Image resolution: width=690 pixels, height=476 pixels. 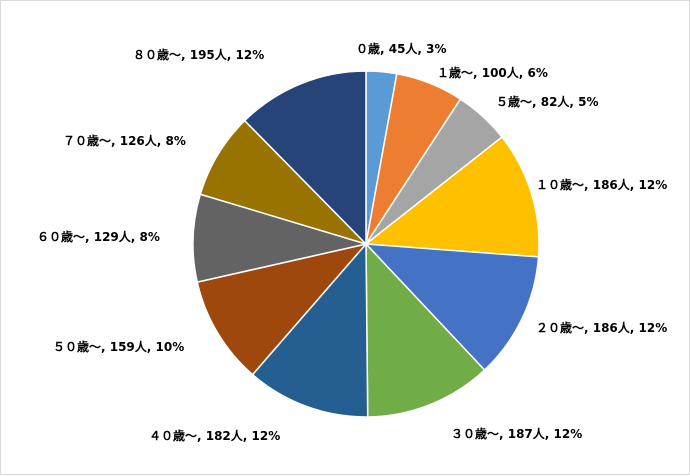 What do you see at coordinates (124, 140) in the screenshot?
I see `data-label-10: ７０歳～, 126人, 8%` at bounding box center [124, 140].